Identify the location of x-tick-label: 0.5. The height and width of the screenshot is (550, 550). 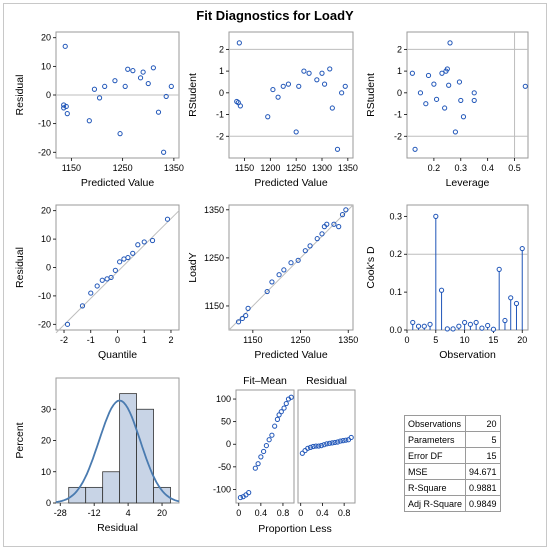
(514, 168).